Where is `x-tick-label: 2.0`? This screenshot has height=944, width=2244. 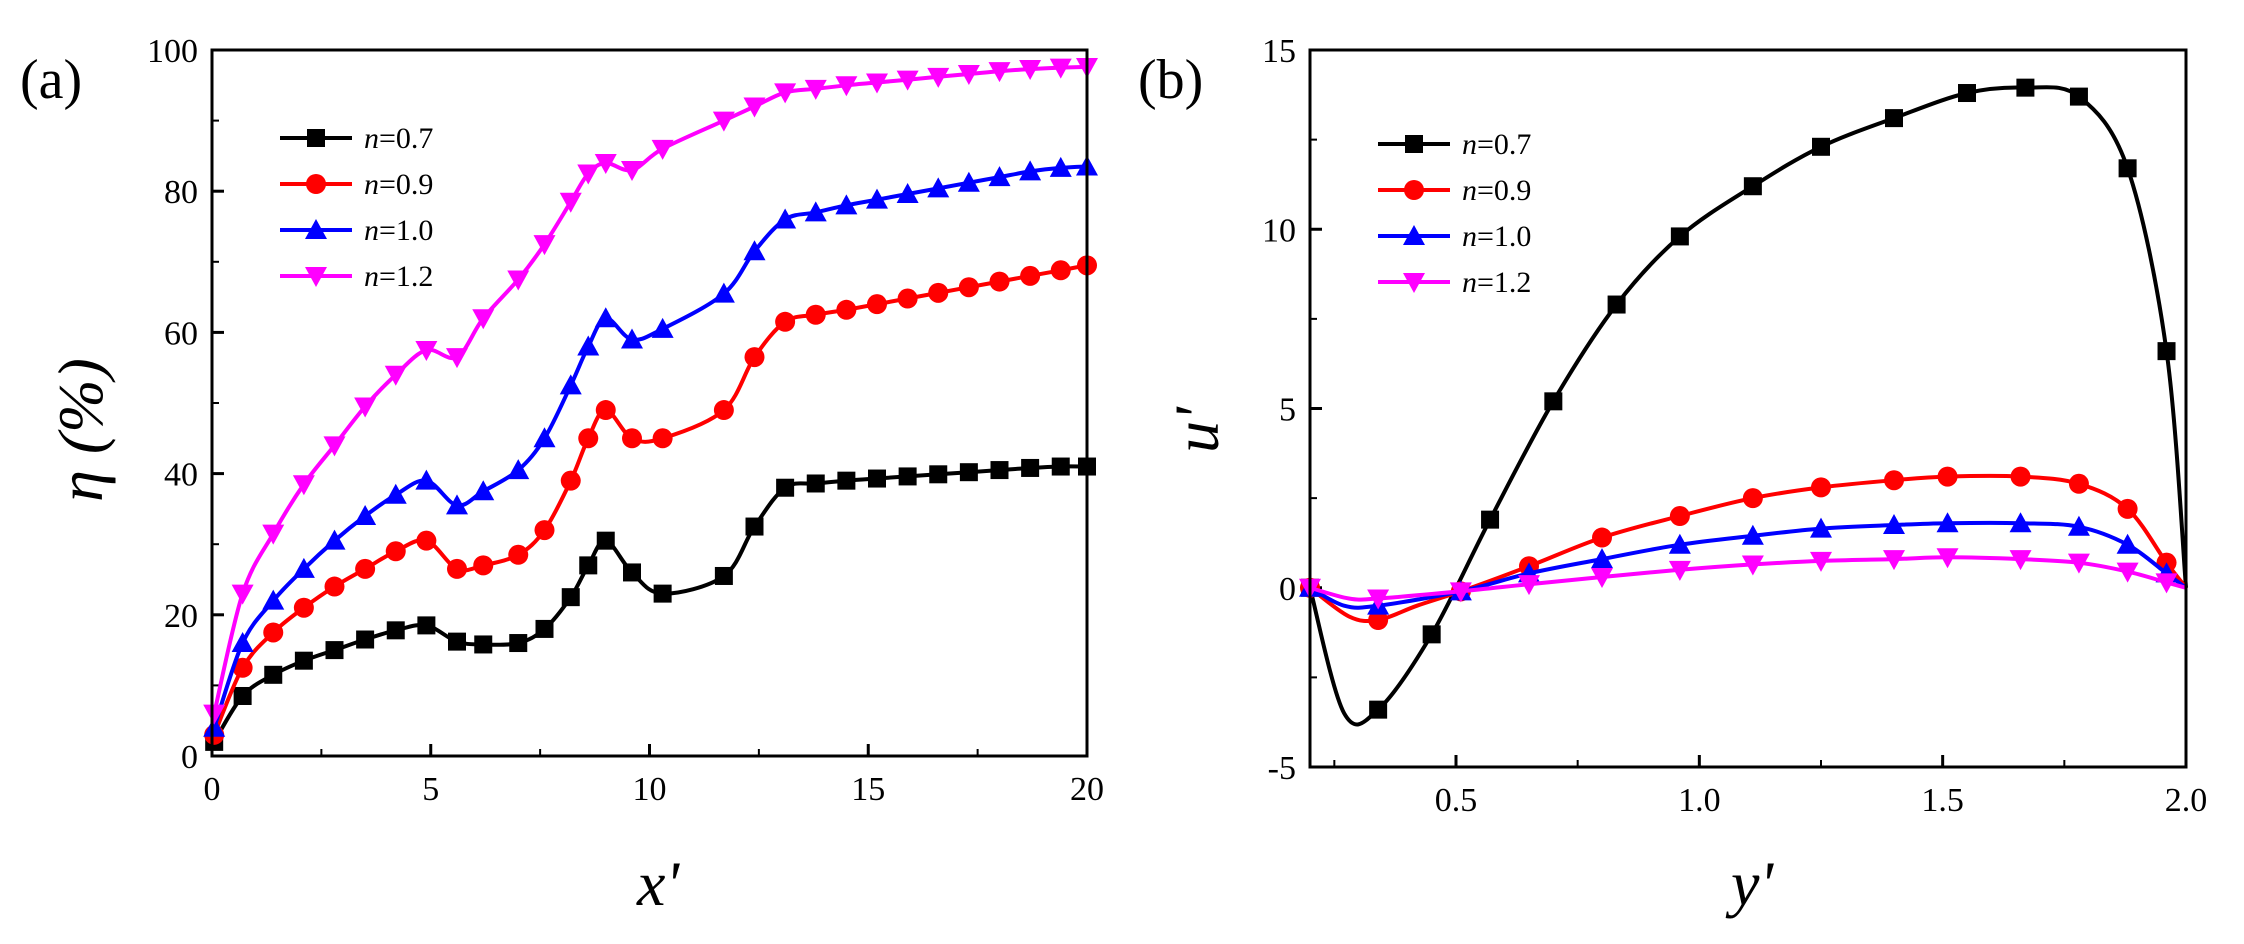 x-tick-label: 2.0 is located at coordinates (2186, 800).